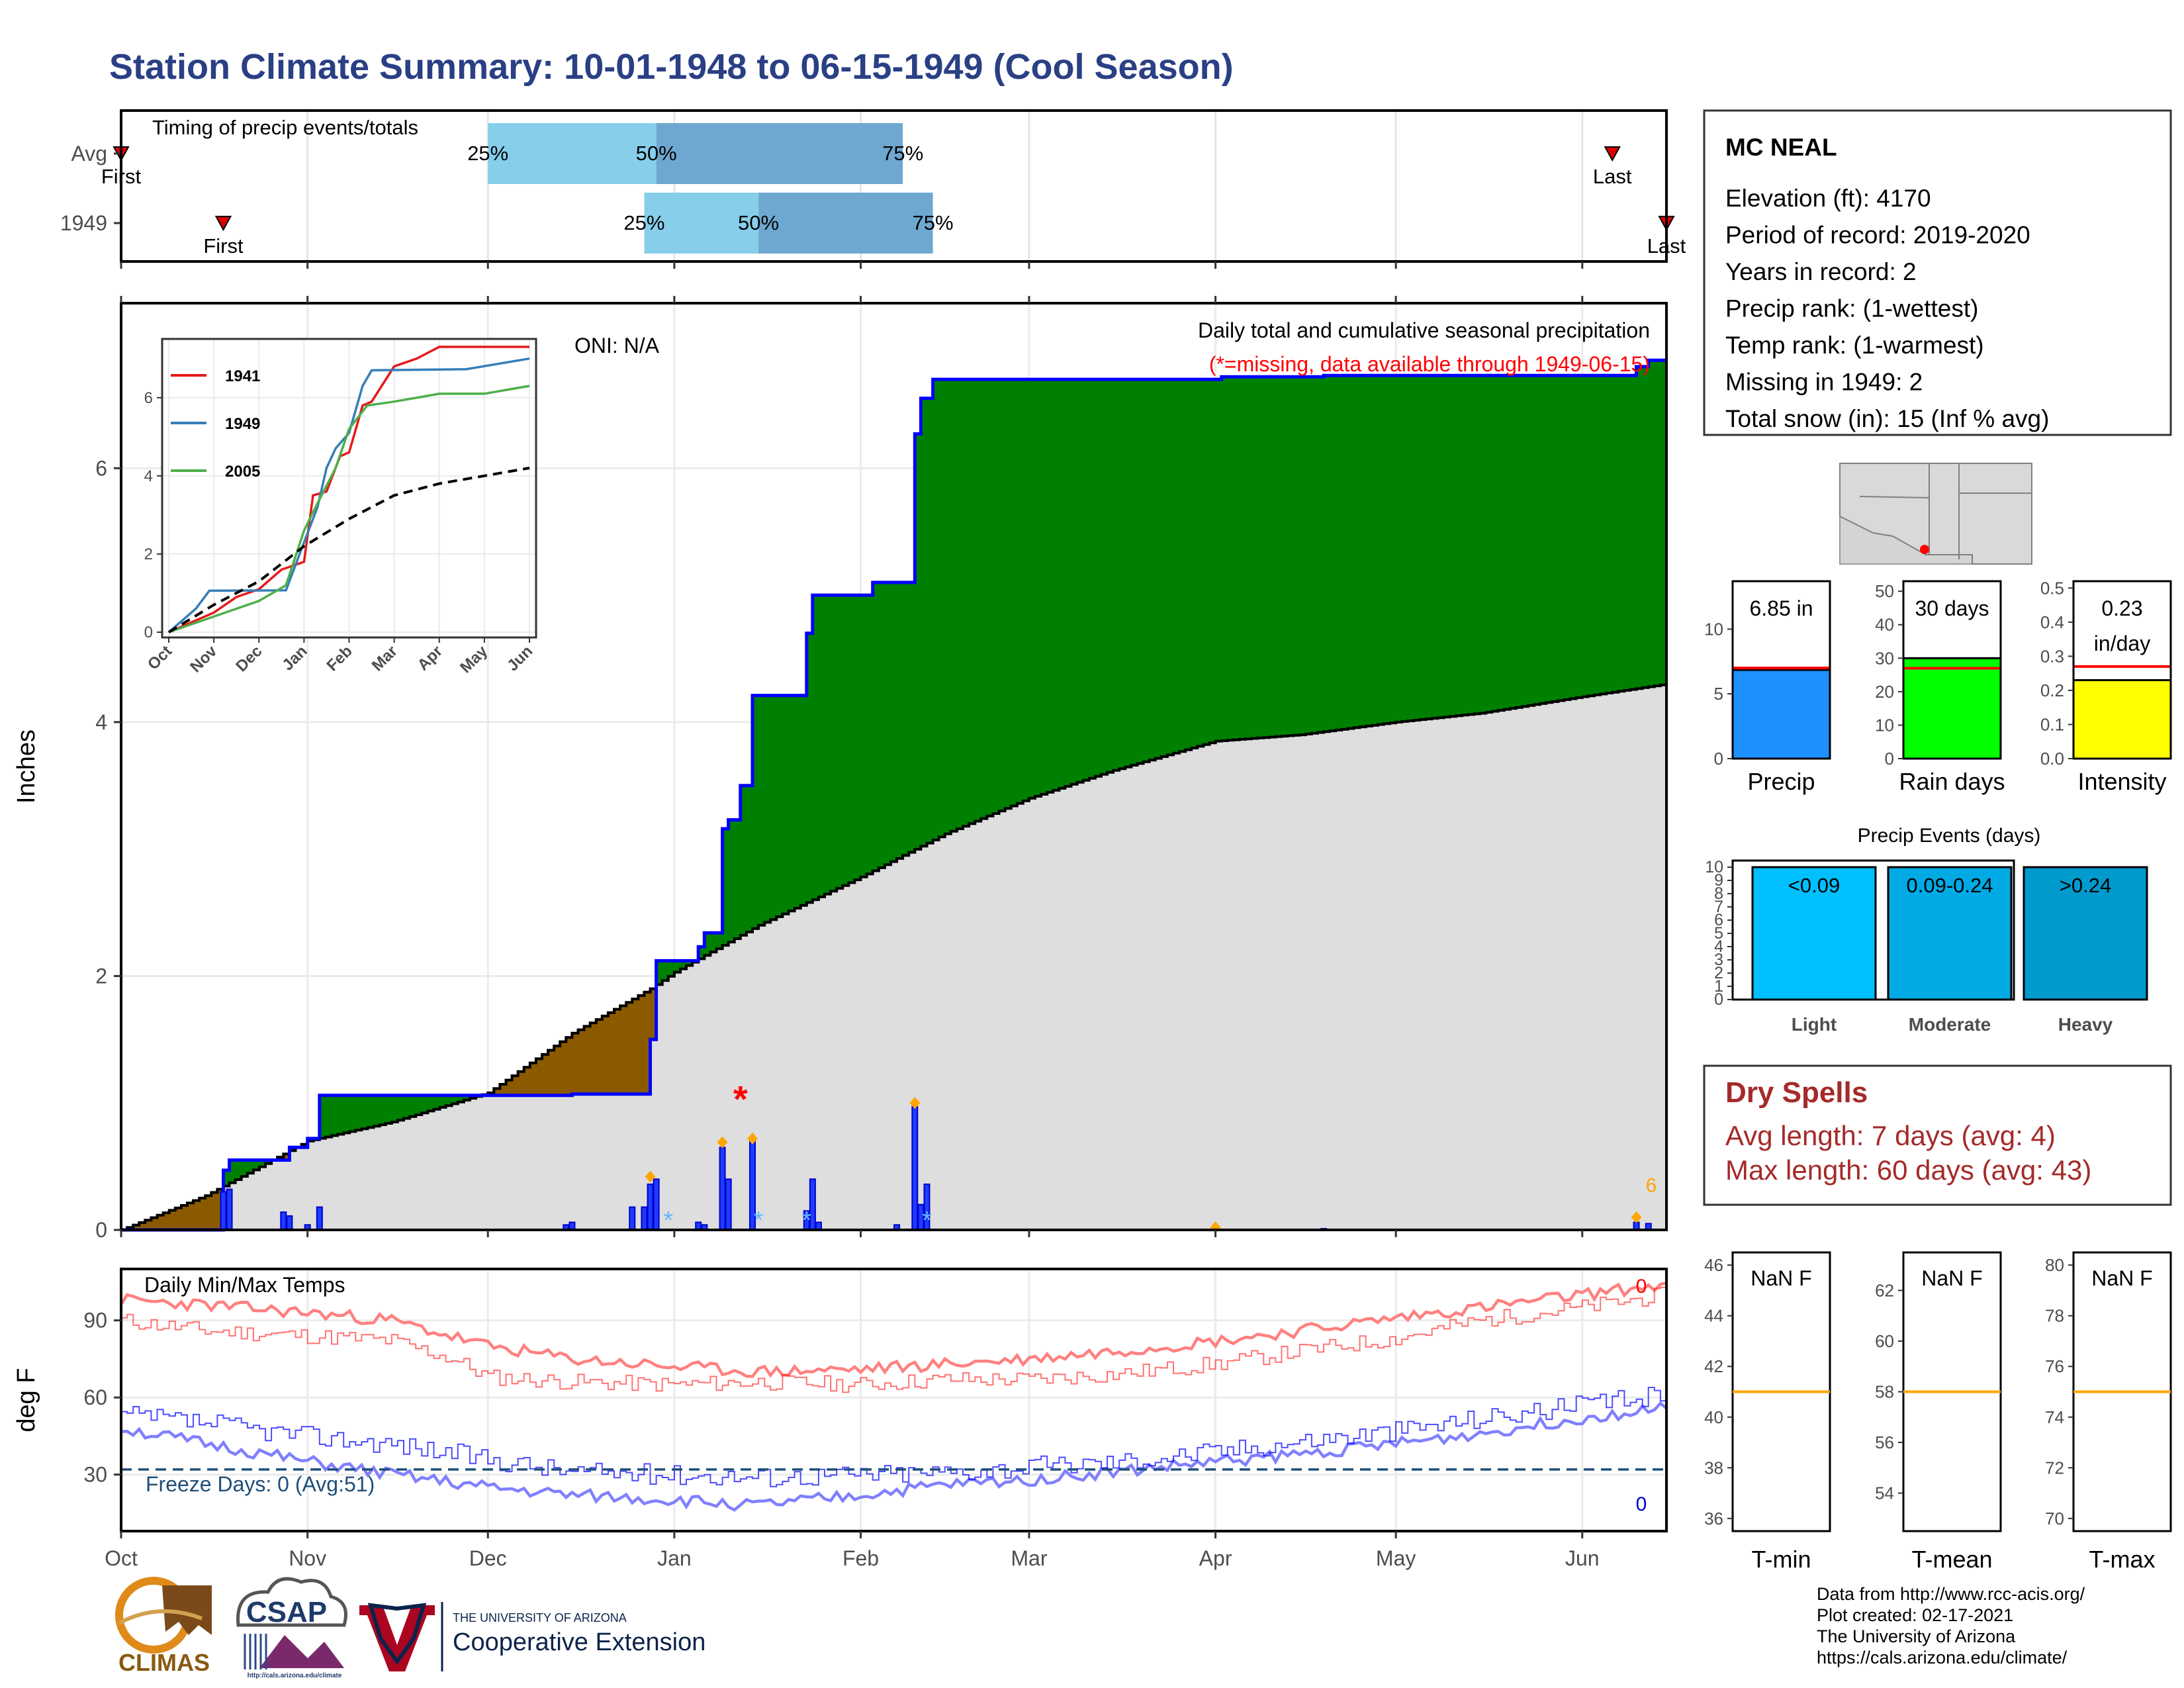 The image size is (2184, 1688). Describe the element at coordinates (121, 1558) in the screenshot. I see `month-tick-label: Oct` at that location.